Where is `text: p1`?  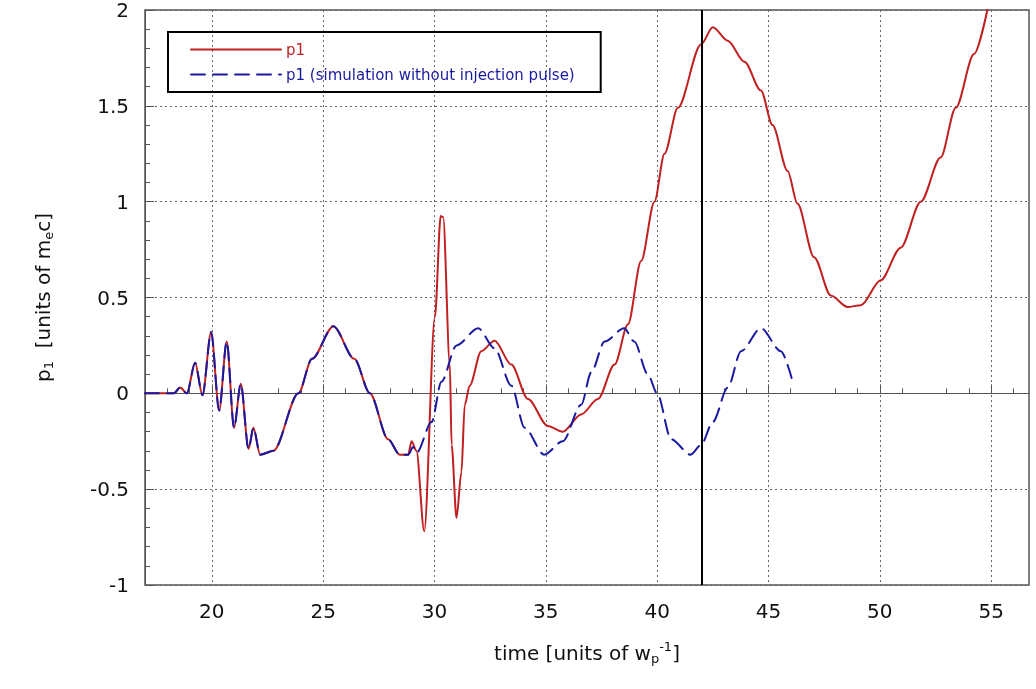
text: p1 is located at coordinates (296, 49).